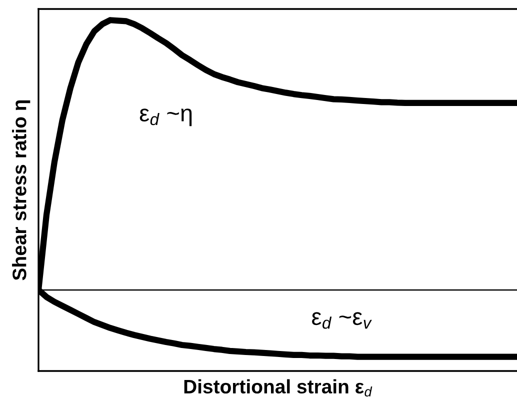 This screenshot has height=407, width=517. What do you see at coordinates (166, 117) in the screenshot?
I see `series-label: ε$_{d}$ ~η` at bounding box center [166, 117].